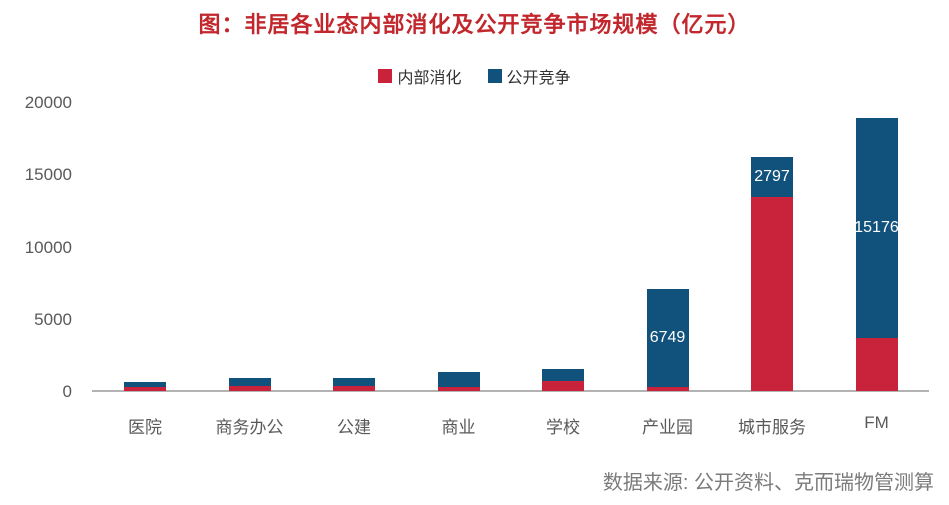 Image resolution: width=949 pixels, height=505 pixels. I want to click on bar-value-label: 6749, so click(667, 337).